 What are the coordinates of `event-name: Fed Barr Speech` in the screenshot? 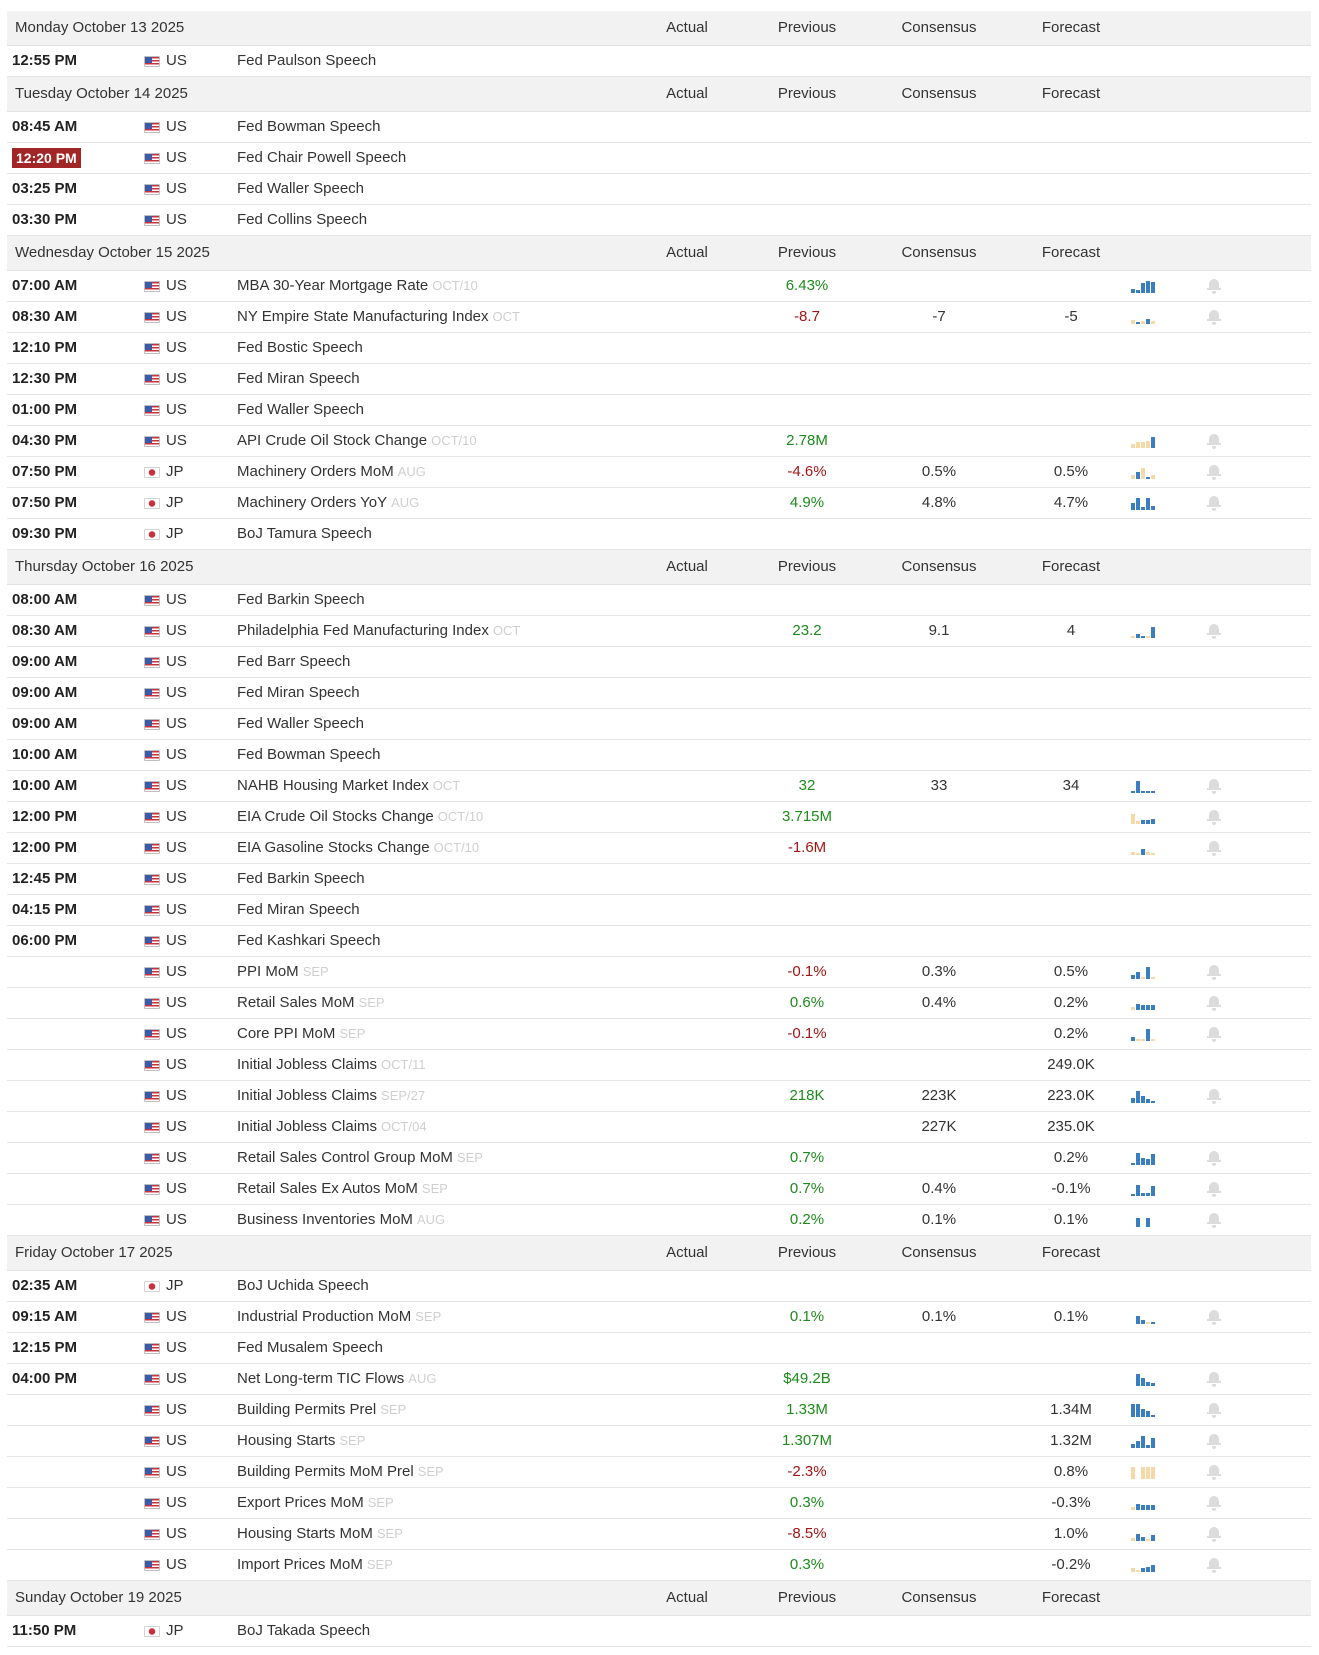 It's located at (294, 661).